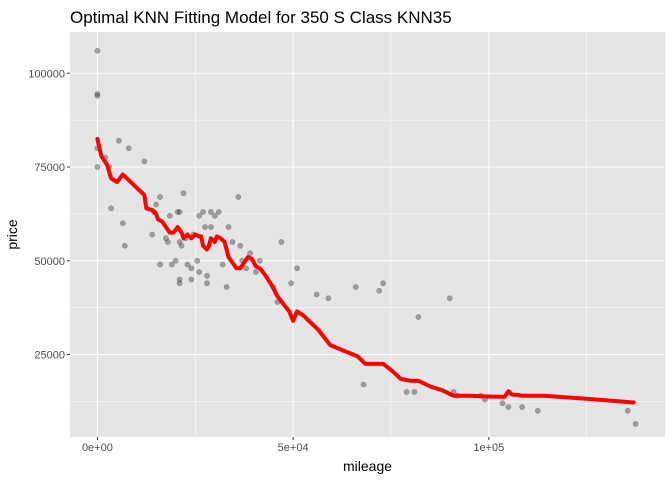  I want to click on x-axis-label: mileage, so click(367, 466).